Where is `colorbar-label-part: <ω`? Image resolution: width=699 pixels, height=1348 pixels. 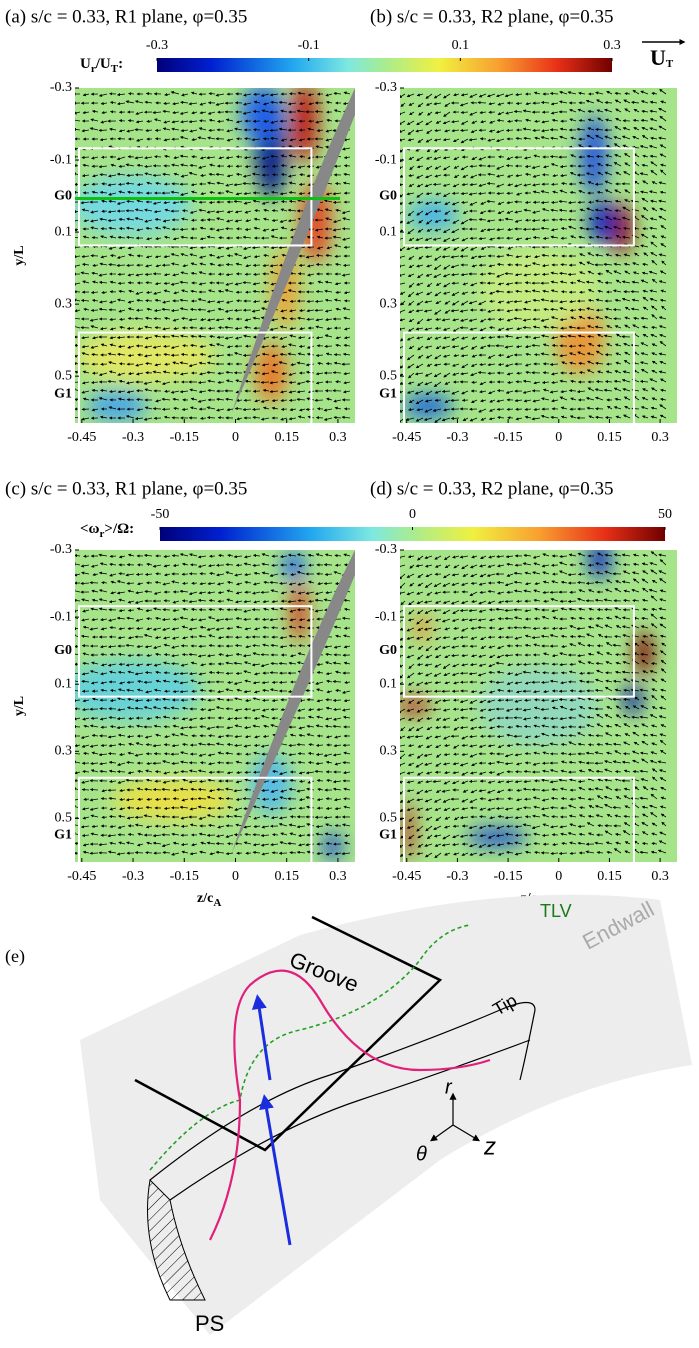
colorbar-label-part: <ω is located at coordinates (90, 529).